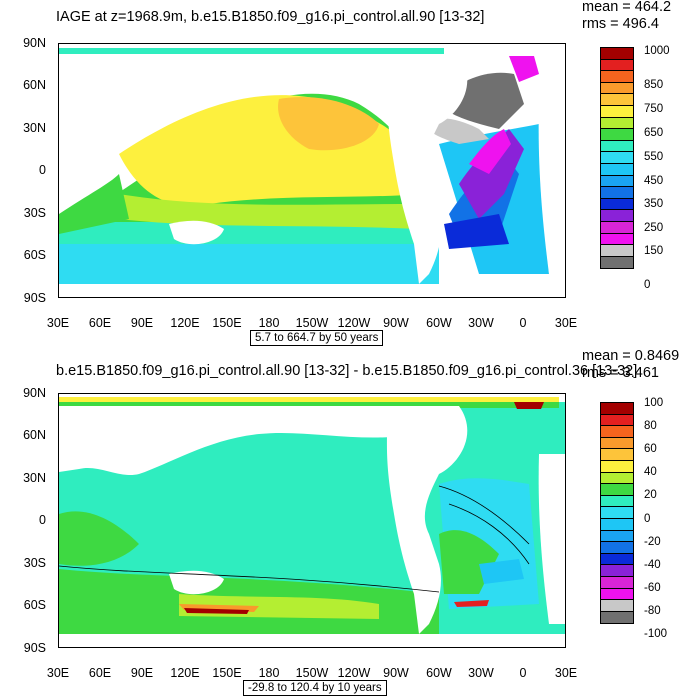 The height and width of the screenshot is (700, 700). I want to click on land-eurasia-africa, so click(239, 90).